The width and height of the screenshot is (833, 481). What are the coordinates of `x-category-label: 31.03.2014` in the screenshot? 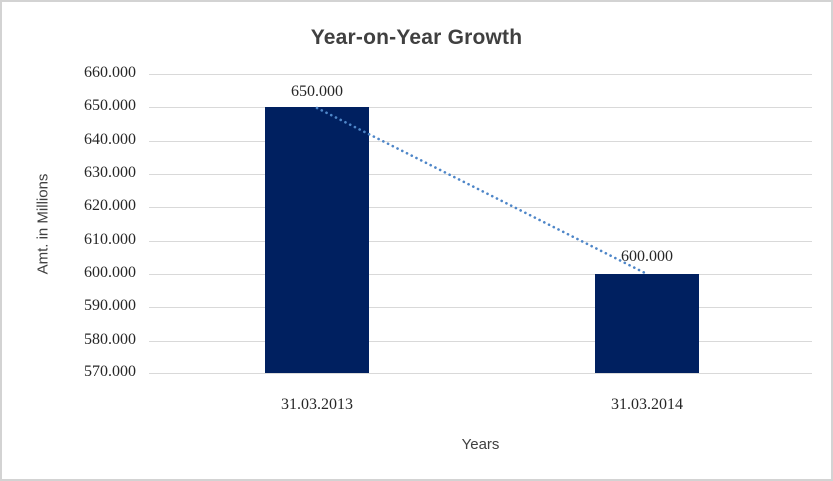 It's located at (647, 404).